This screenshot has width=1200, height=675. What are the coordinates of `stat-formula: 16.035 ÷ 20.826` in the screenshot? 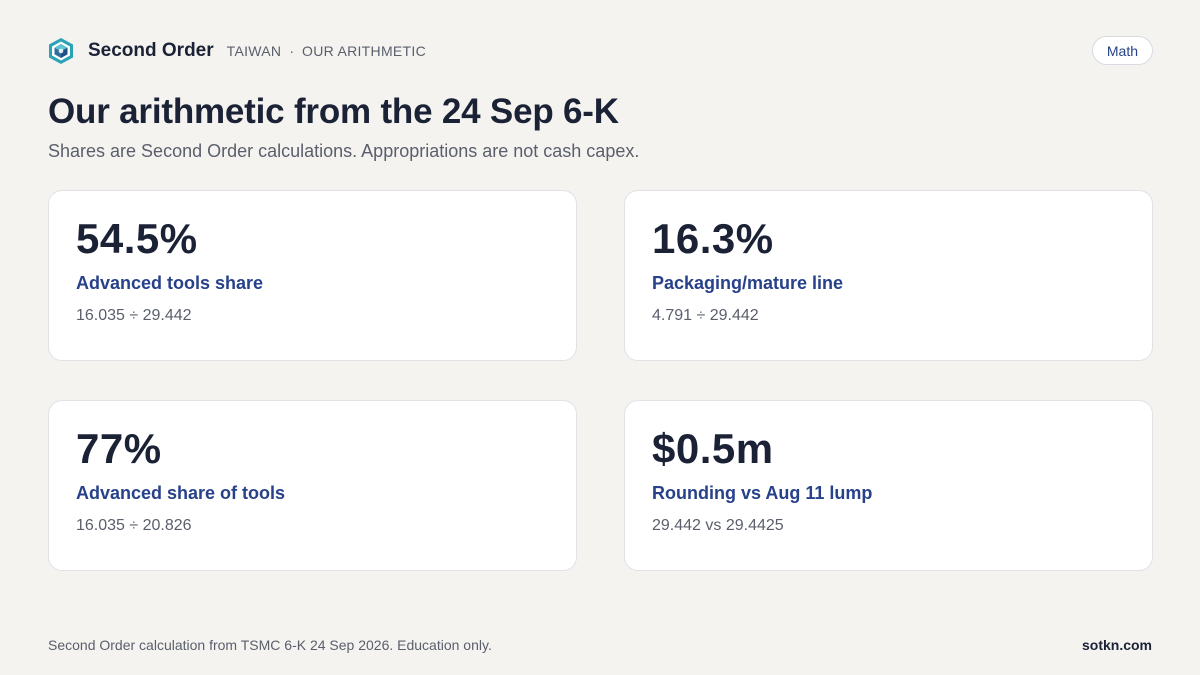 It's located at (134, 525).